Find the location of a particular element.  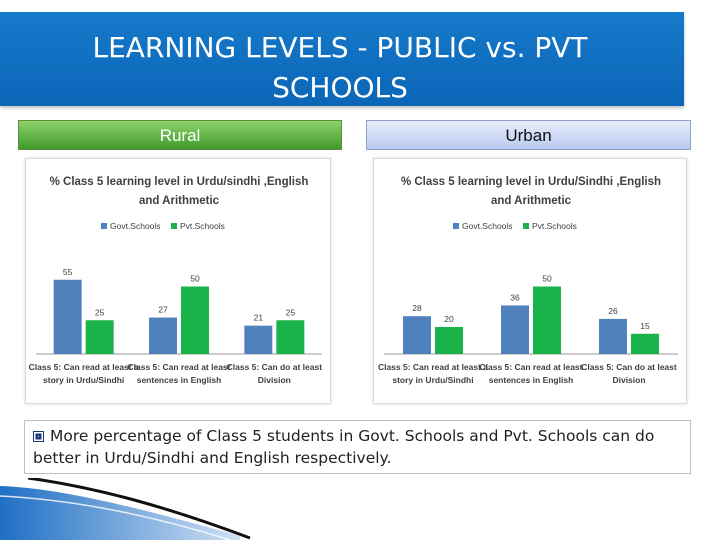

urban-header: Urban is located at coordinates (528, 135).